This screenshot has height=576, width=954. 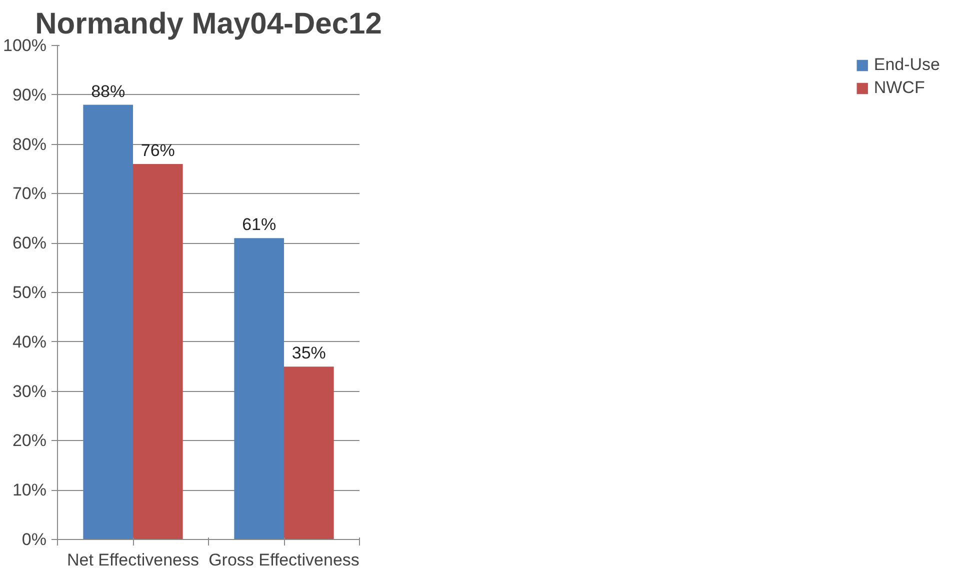 I want to click on data-label: 76%, so click(x=157, y=150).